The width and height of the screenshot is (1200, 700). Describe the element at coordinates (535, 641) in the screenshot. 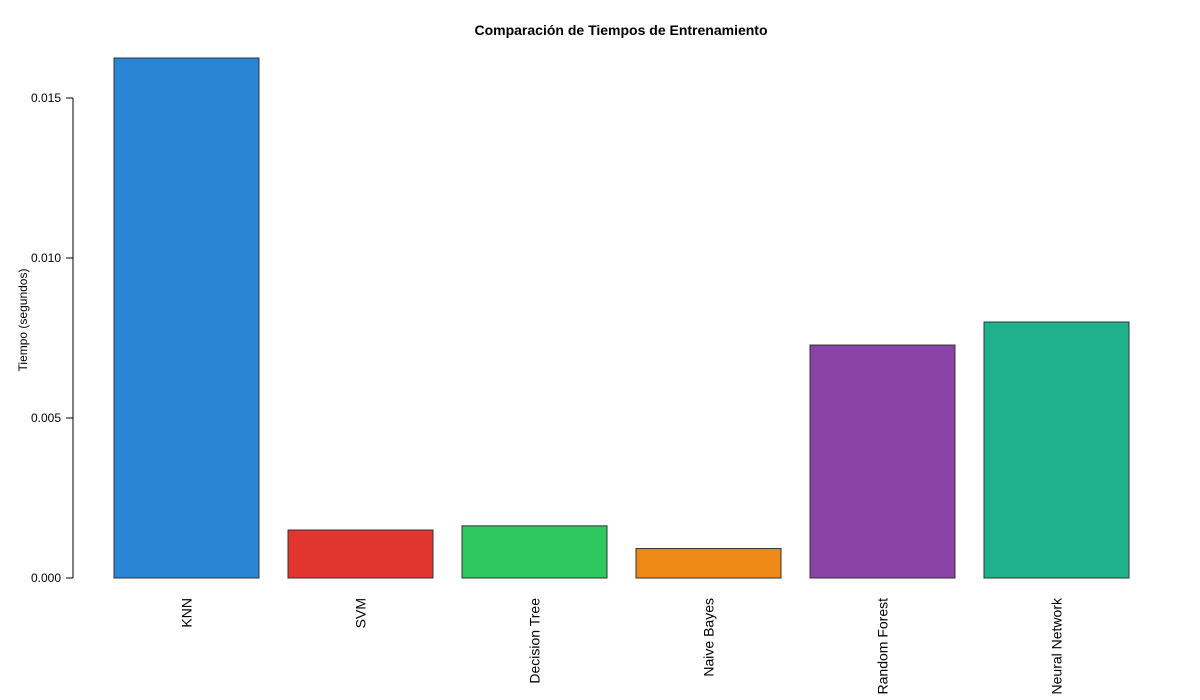

I see `x-category-label: Decision Tree` at that location.